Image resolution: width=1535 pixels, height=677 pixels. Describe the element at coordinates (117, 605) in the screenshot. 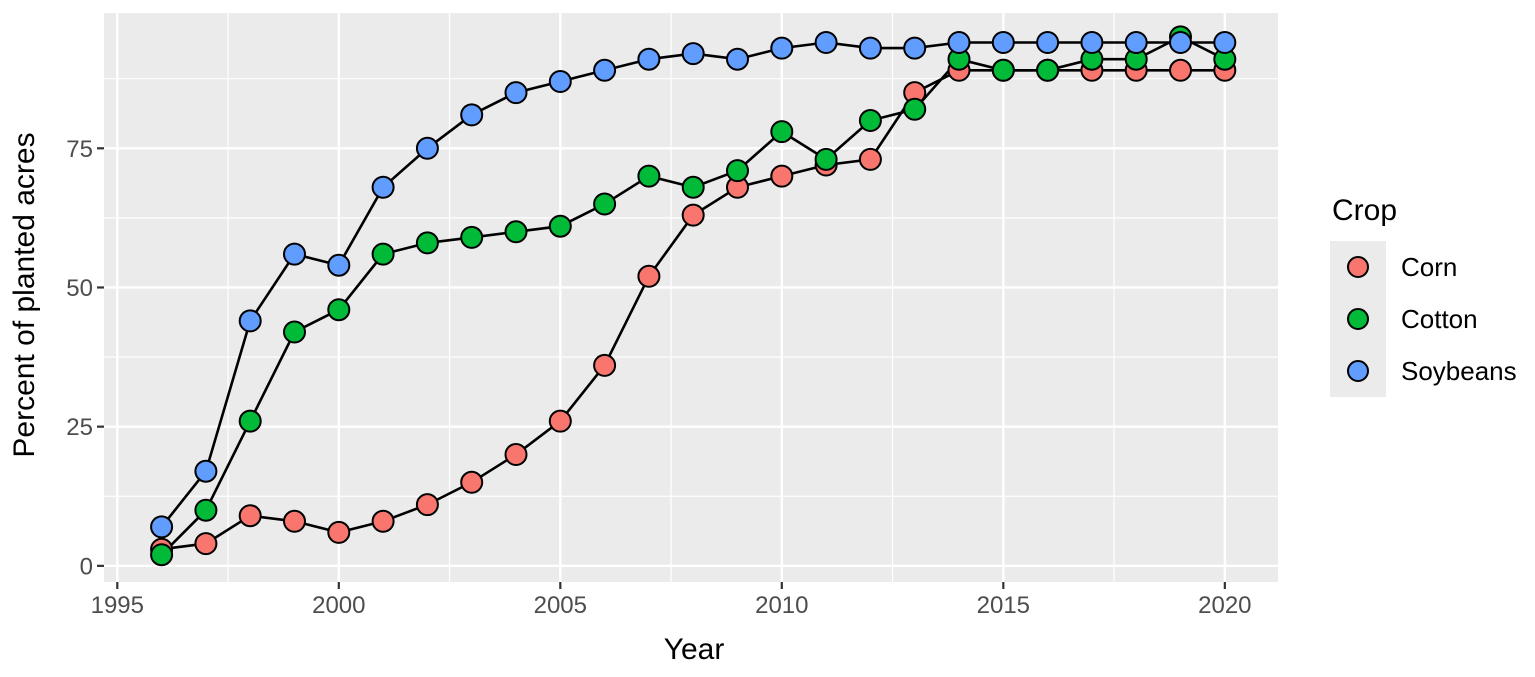

I see `x-tick-label: 1995` at that location.